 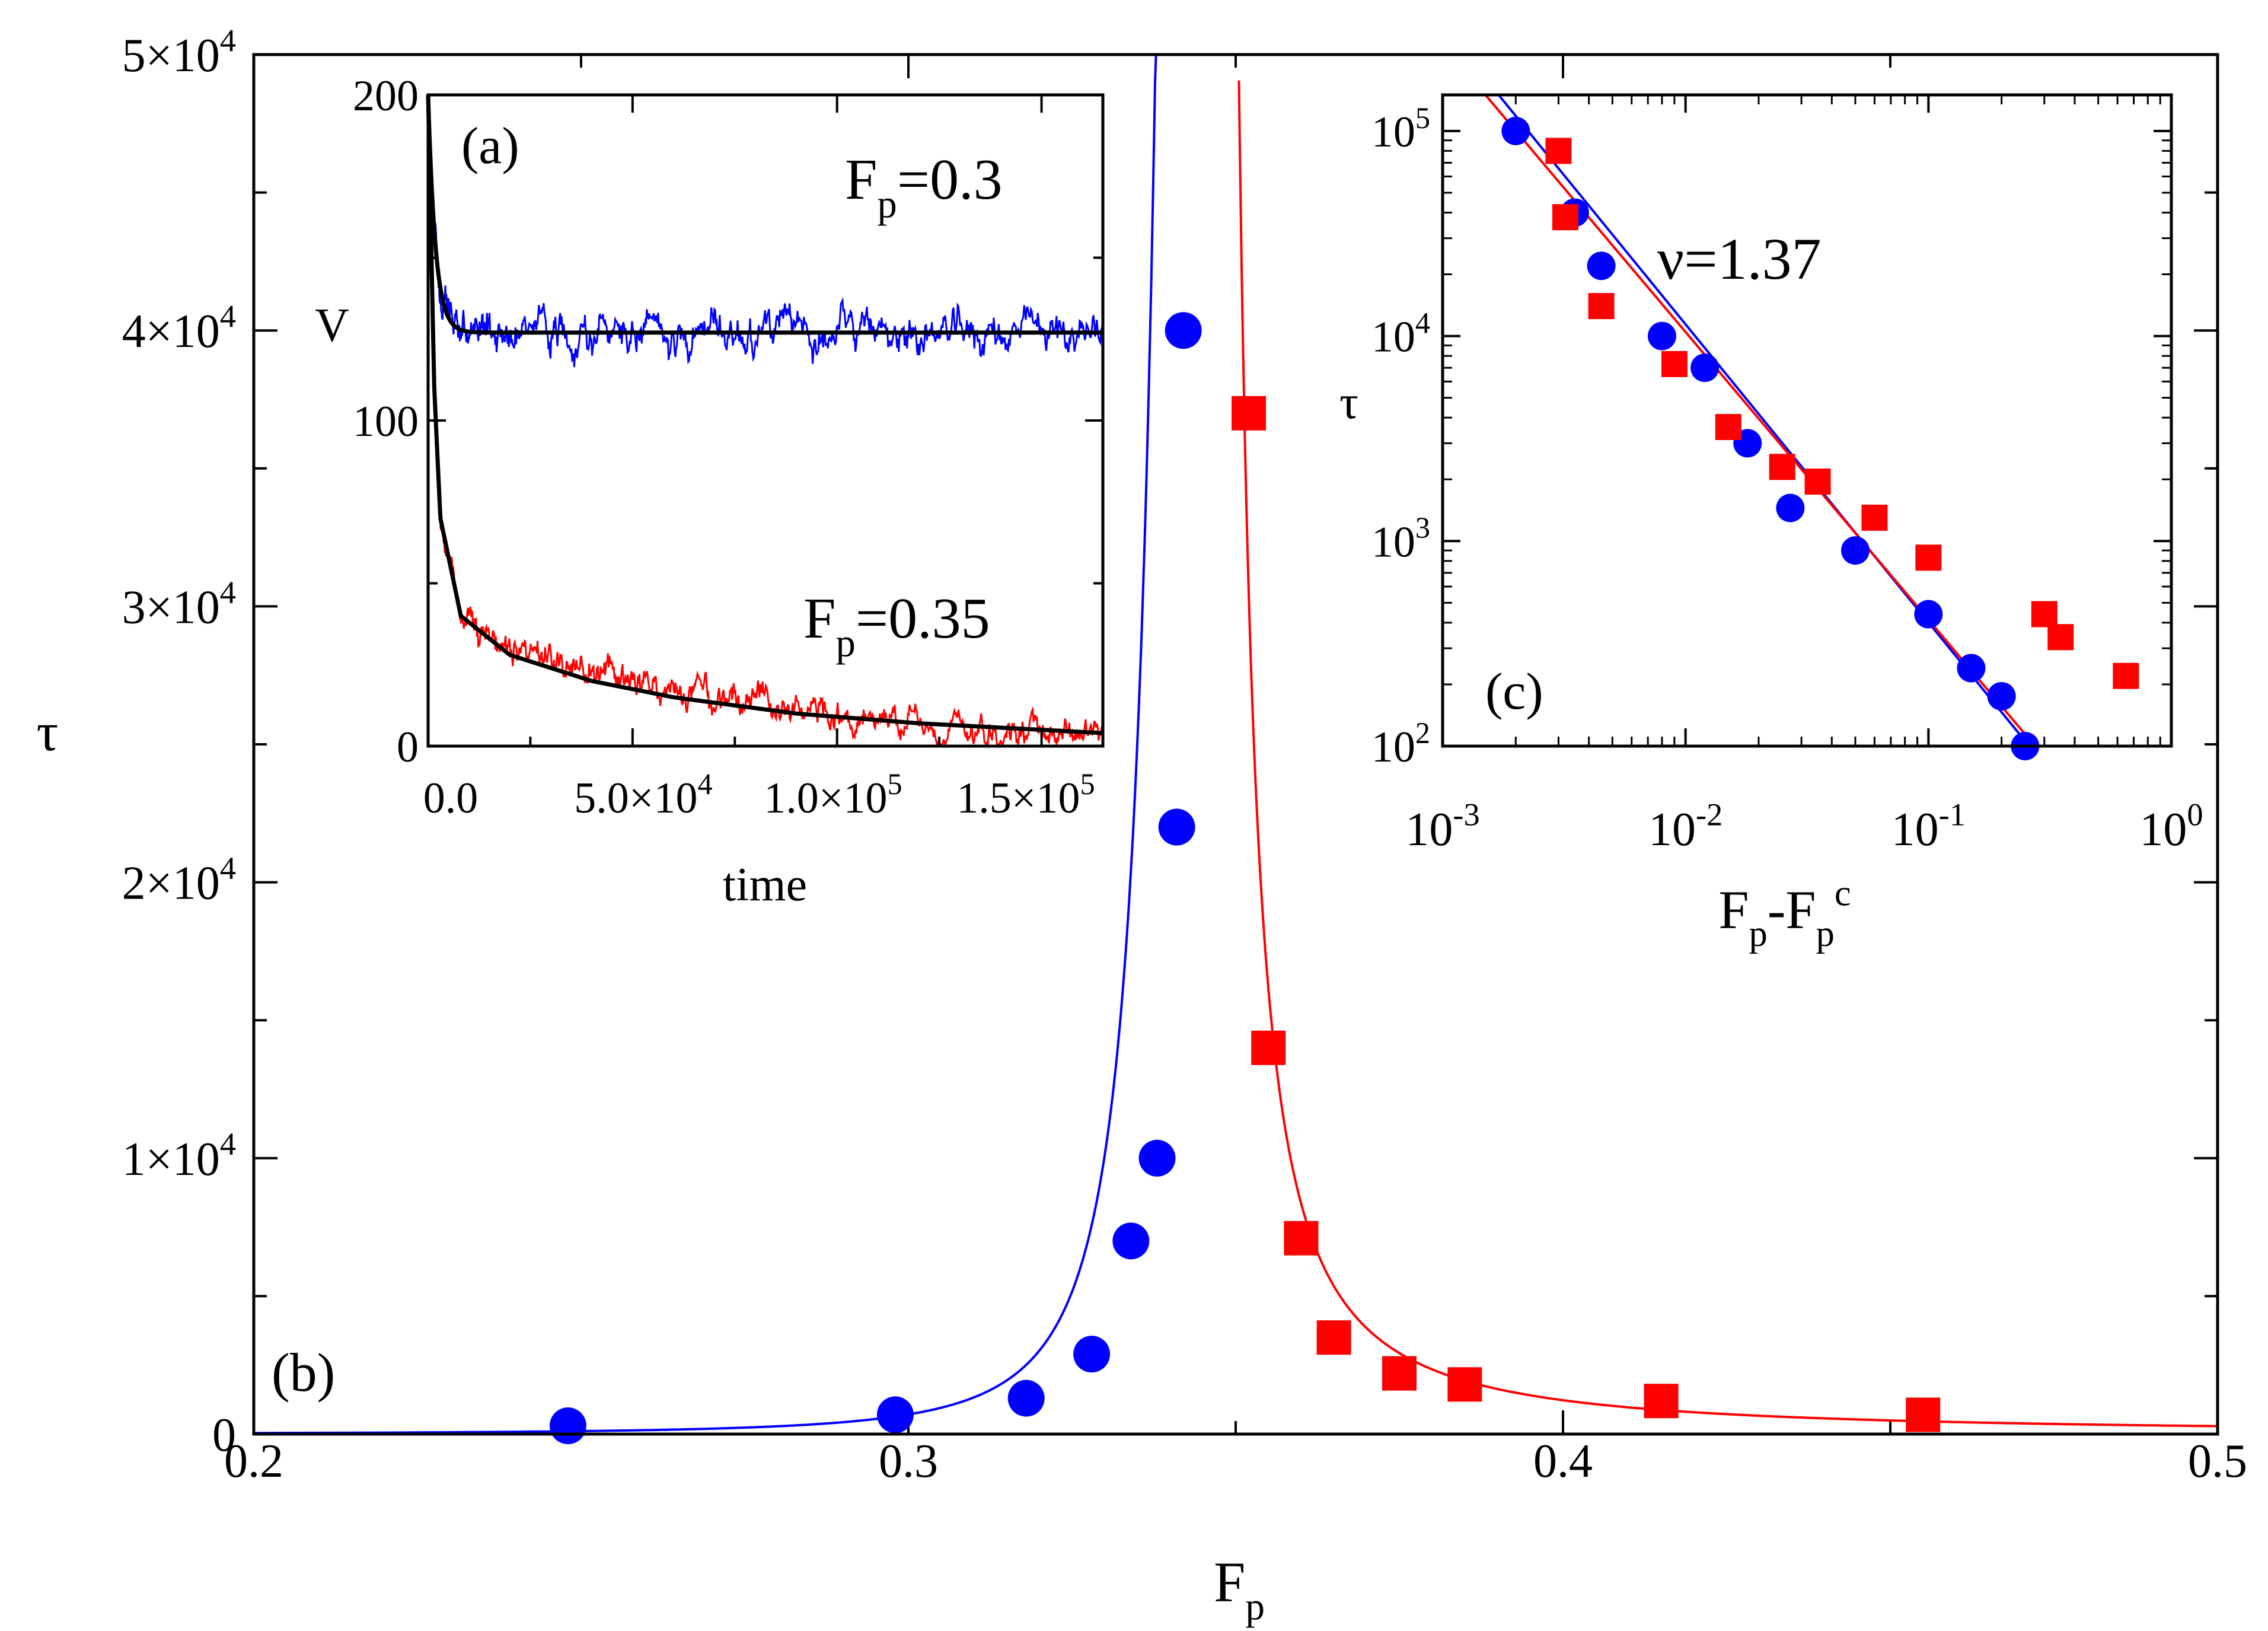 I want to click on inset-a-x-tick-label-n: 0.0, so click(x=451, y=798).